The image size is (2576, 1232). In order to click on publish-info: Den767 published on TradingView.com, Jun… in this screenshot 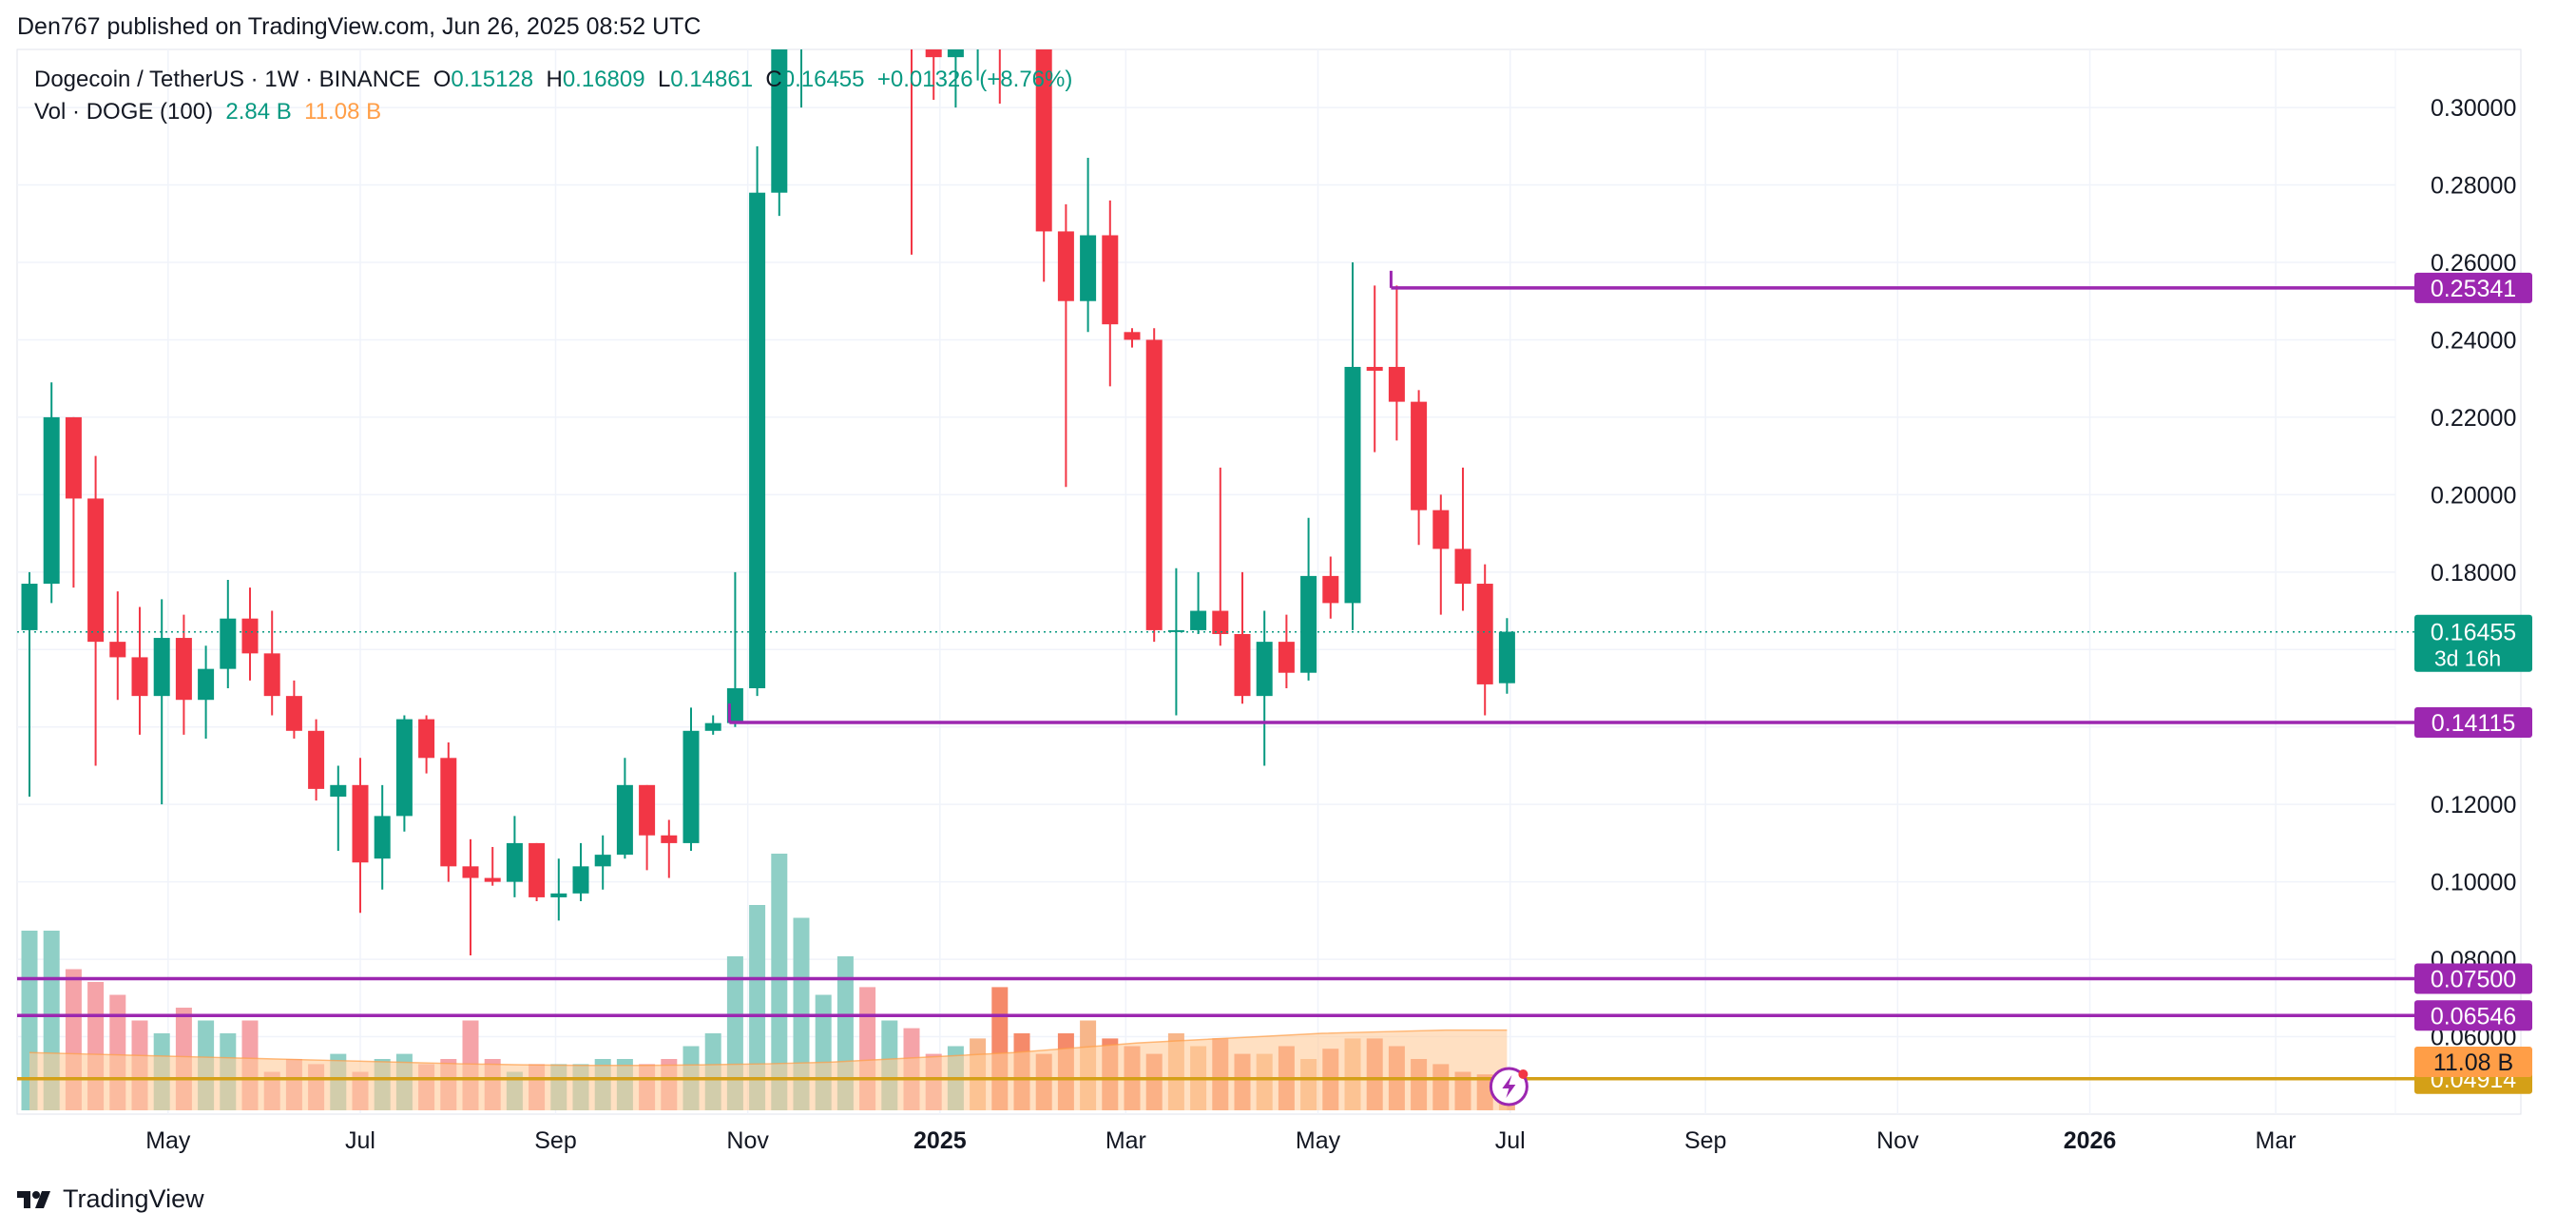, I will do `click(359, 26)`.